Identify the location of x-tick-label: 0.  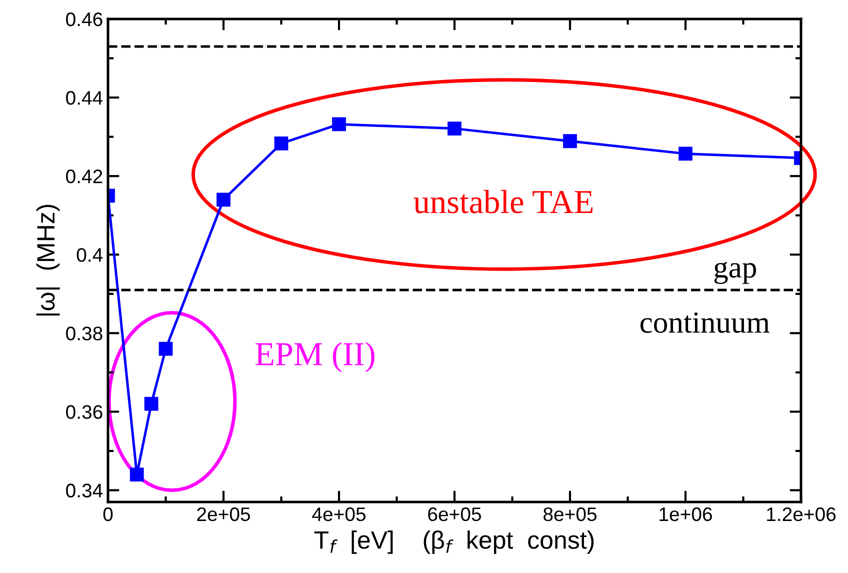
(108, 514).